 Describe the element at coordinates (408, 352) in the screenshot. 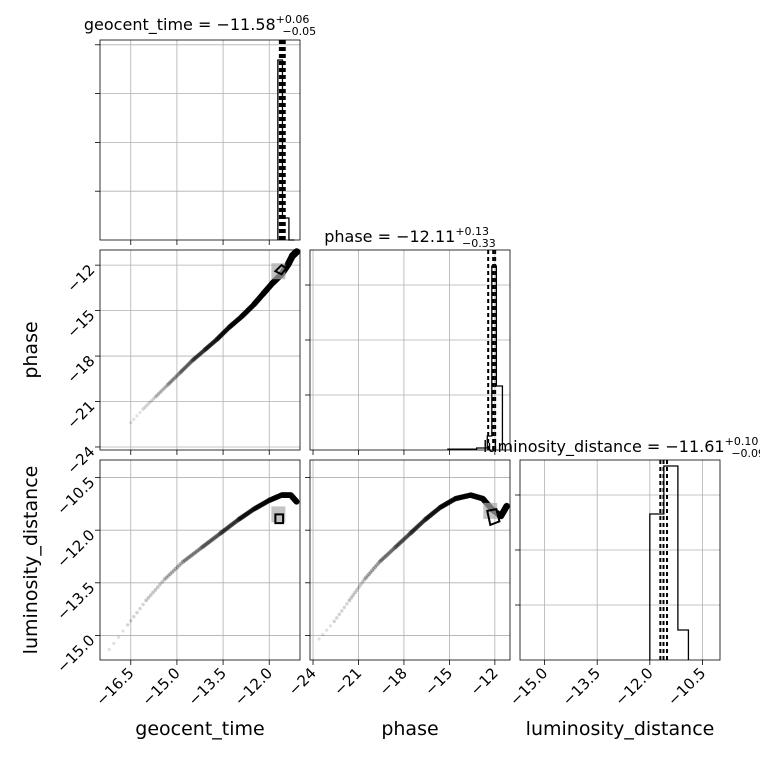

I see `hist-panel-phase` at that location.